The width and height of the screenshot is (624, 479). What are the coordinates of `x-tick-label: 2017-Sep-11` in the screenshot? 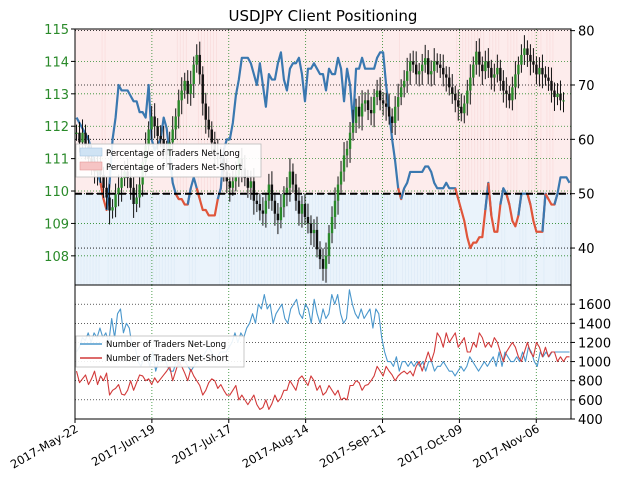 It's located at (352, 445).